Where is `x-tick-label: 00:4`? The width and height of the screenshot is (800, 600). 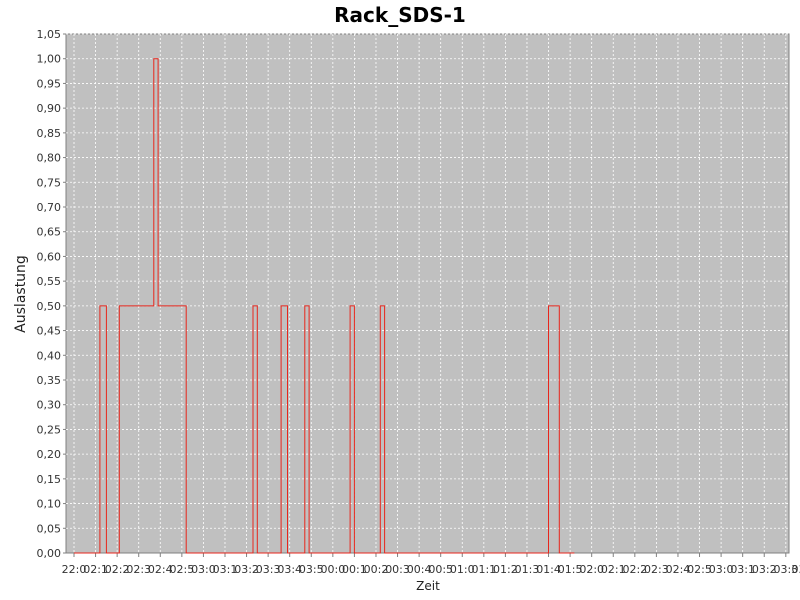
x-tick-label: 00:4 is located at coordinates (419, 569).